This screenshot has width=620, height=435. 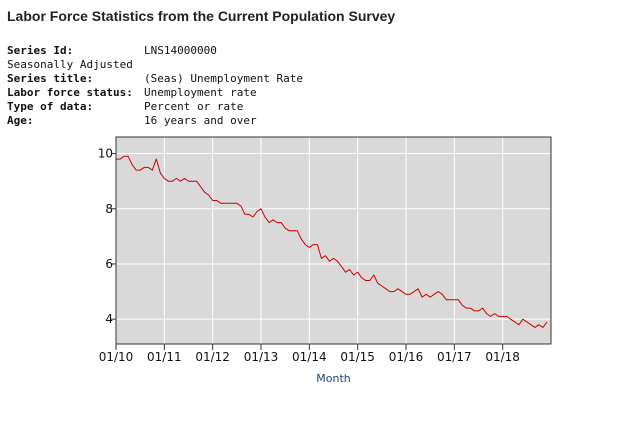 I want to click on series-title-label: Series title:, so click(x=50, y=78).